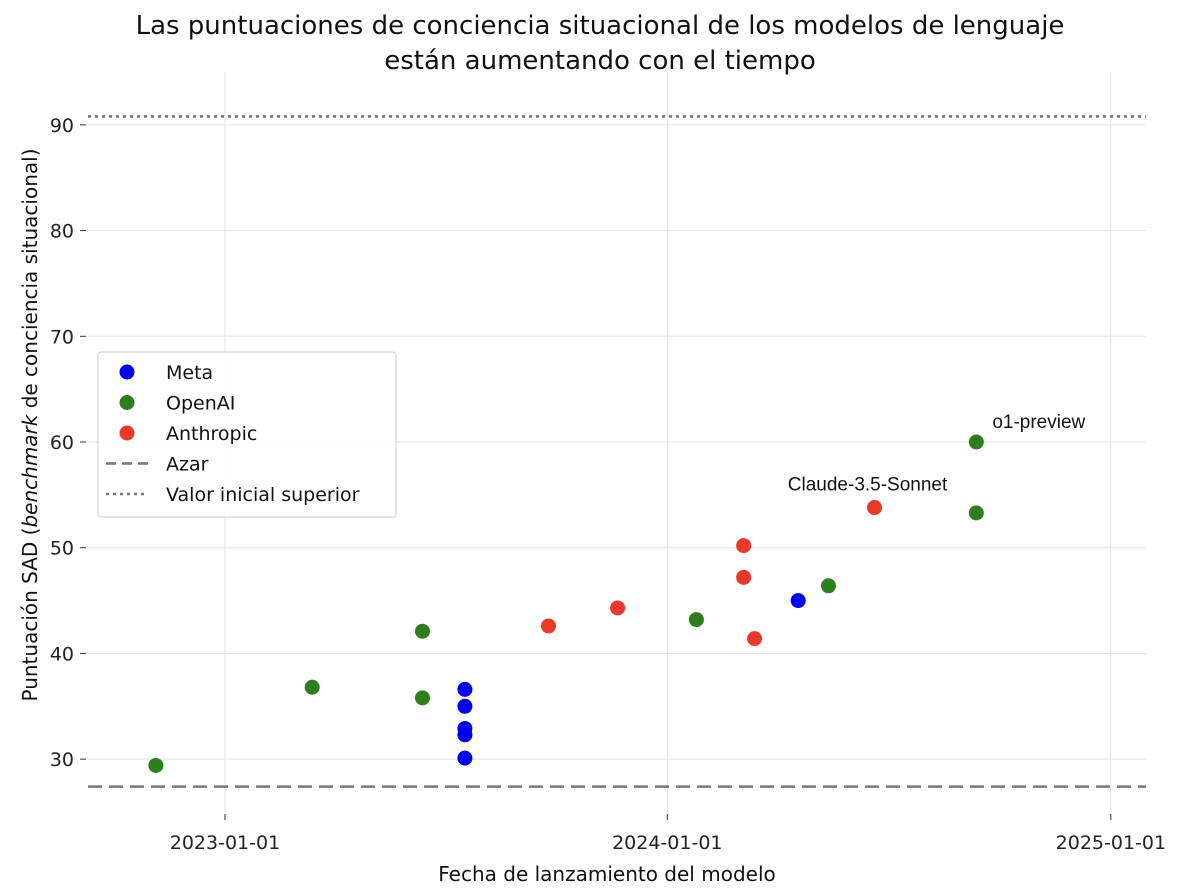 The height and width of the screenshot is (891, 1200). I want to click on legend-label: Azar, so click(187, 465).